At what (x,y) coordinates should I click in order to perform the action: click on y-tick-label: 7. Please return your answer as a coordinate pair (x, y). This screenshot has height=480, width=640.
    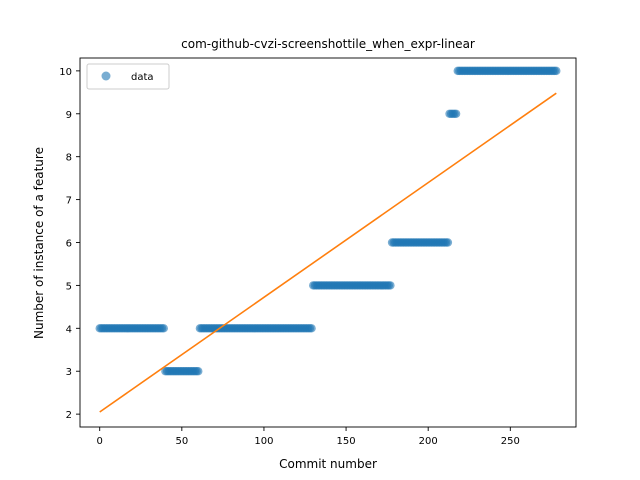
    Looking at the image, I should click on (69, 201).